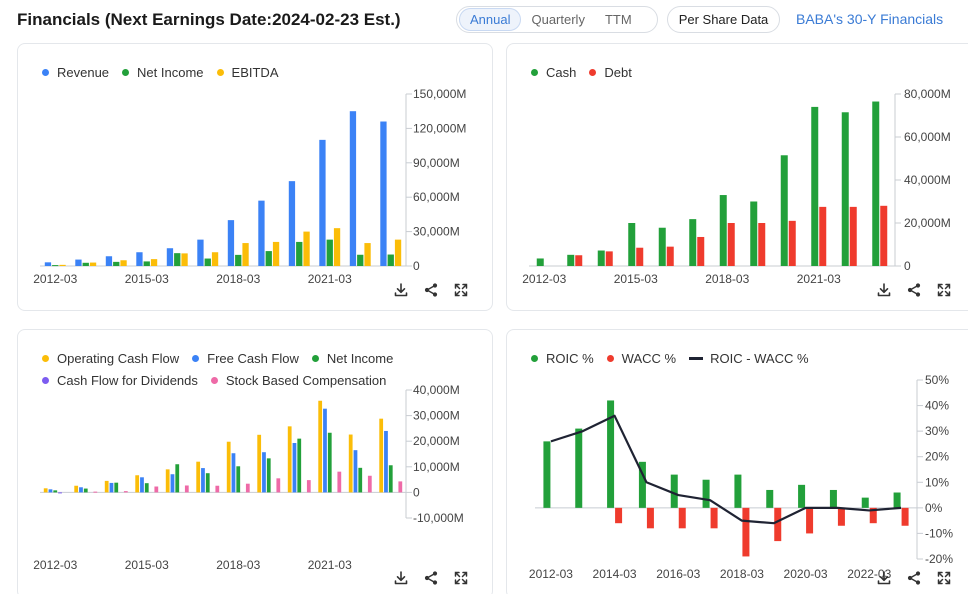  I want to click on bar-cash-flow-for-dividends, so click(60, 493).